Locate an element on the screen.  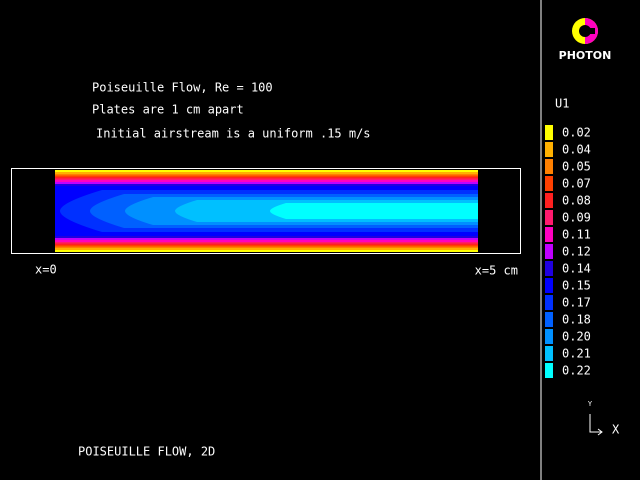
legend-label: 0.05 is located at coordinates (576, 167).